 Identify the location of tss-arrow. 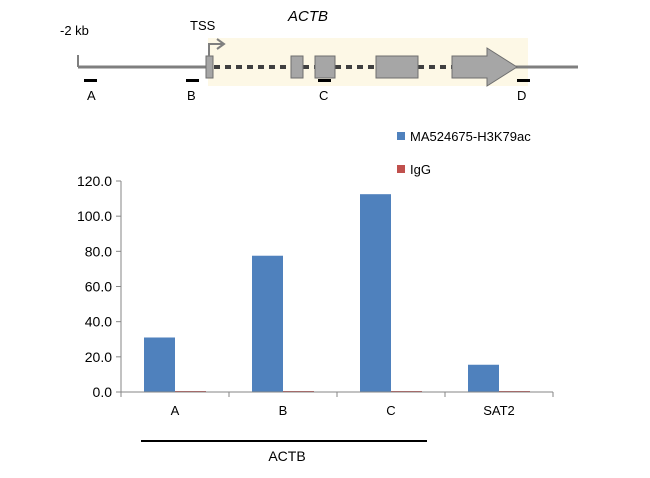
(215, 49).